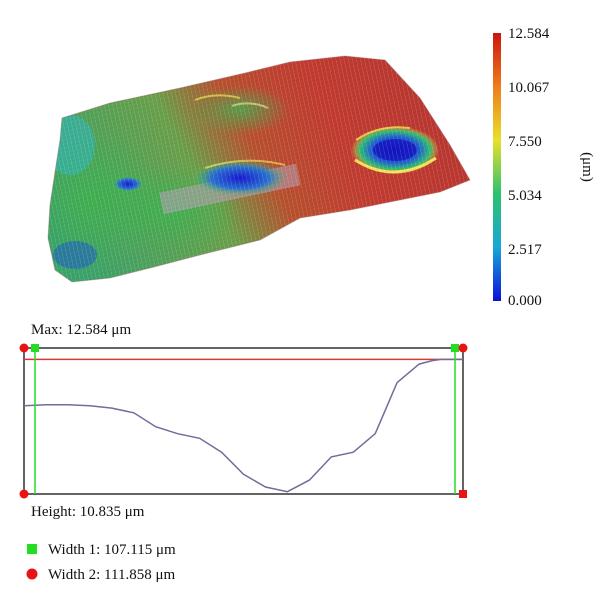  I want to click on legend-width1-marker, so click(32, 549).